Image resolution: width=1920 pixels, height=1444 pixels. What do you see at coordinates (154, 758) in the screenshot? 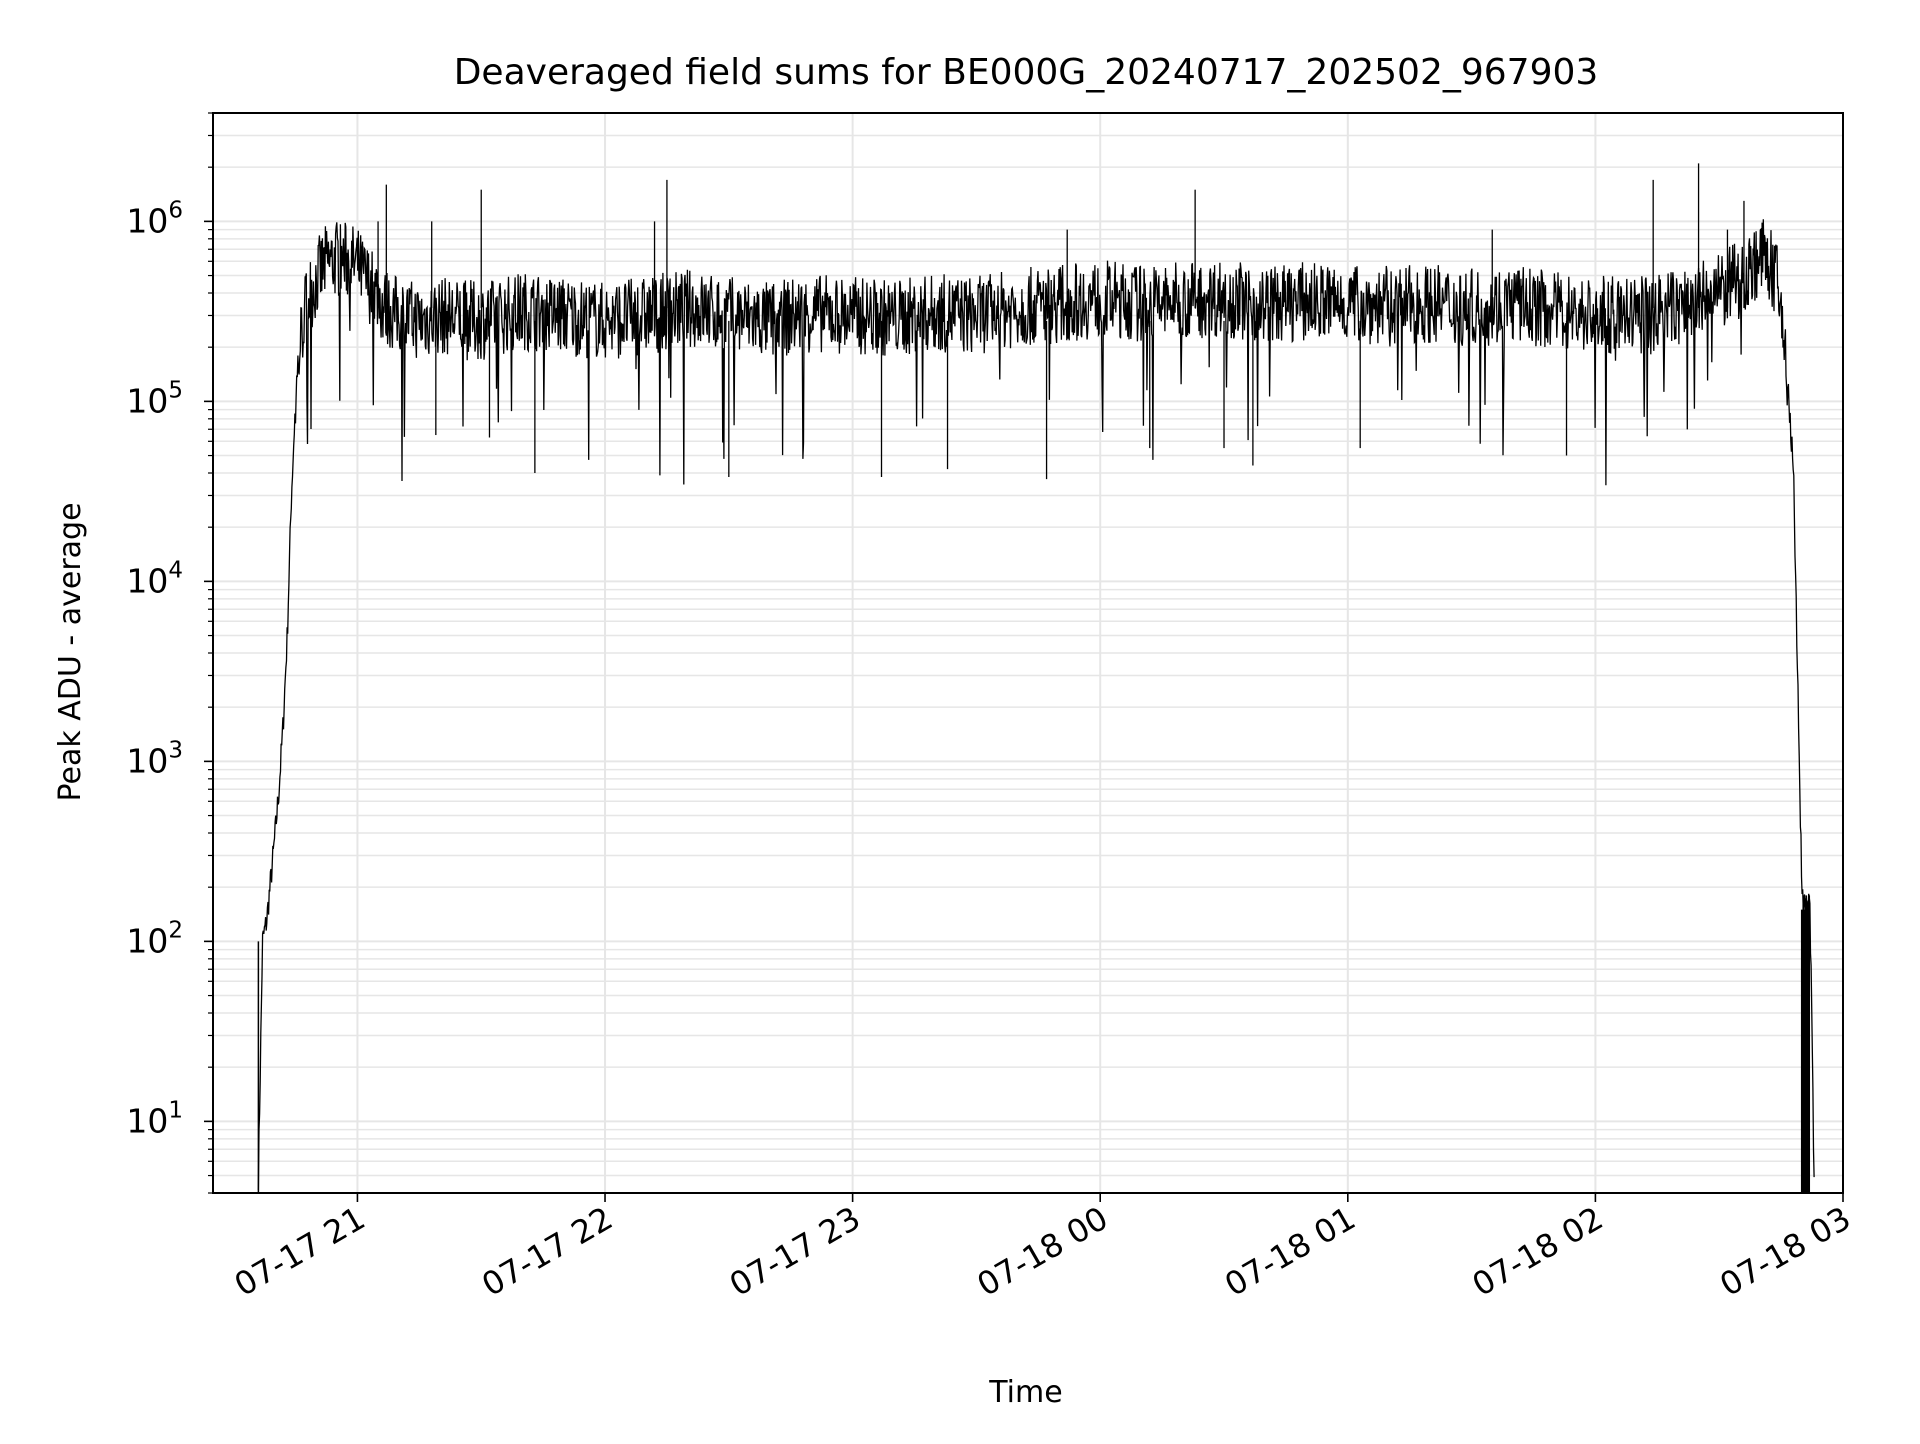
I see `y-tick-label: 103` at bounding box center [154, 758].